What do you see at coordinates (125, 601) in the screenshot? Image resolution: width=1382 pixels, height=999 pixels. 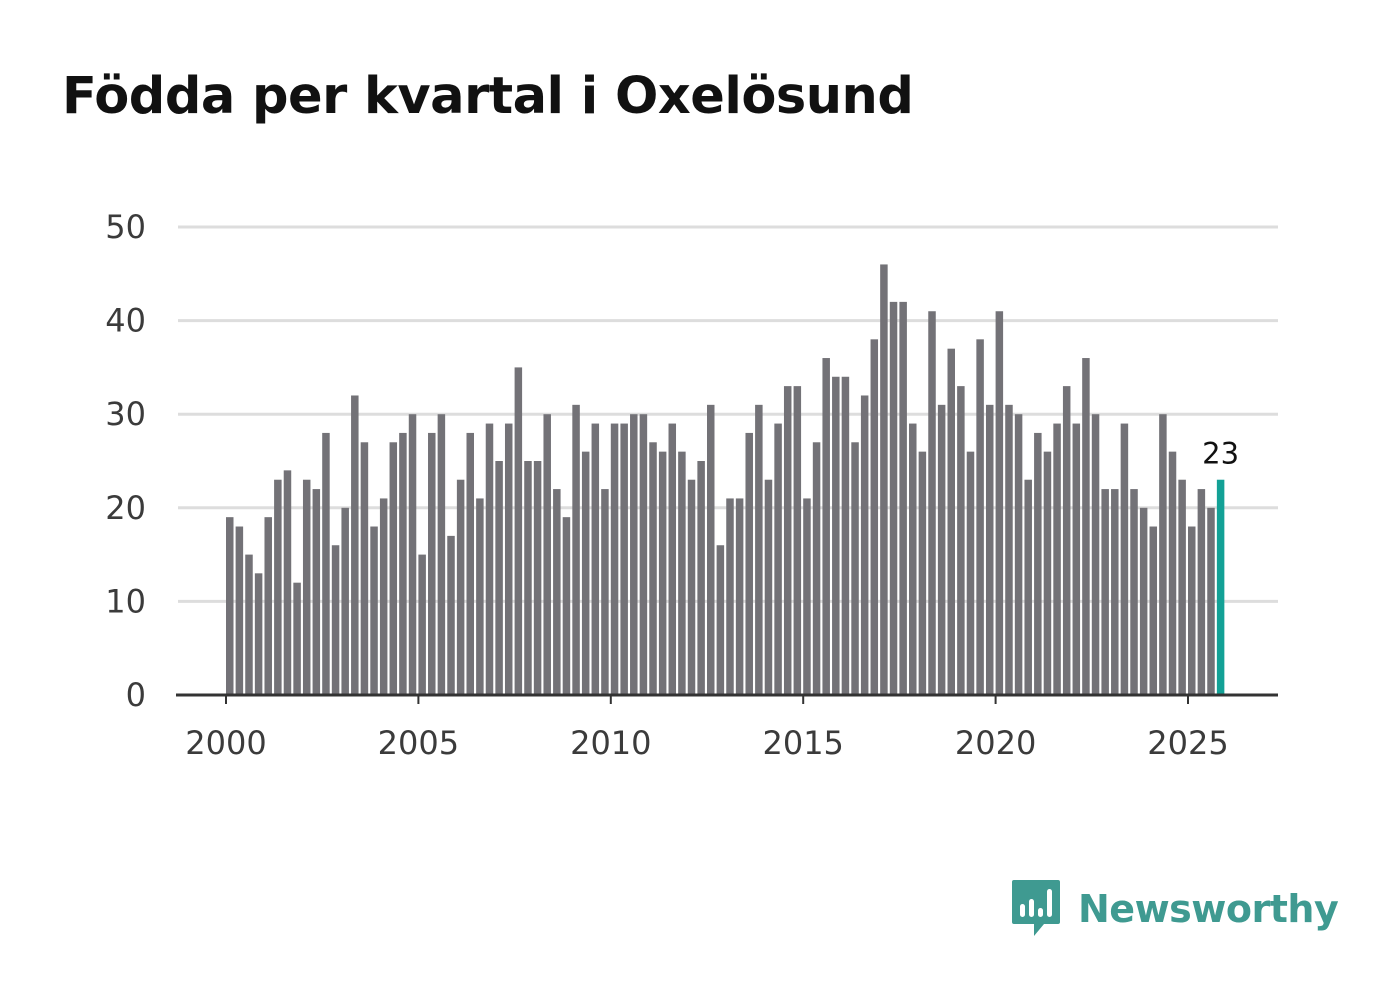 I see `y-tick-label: 10` at bounding box center [125, 601].